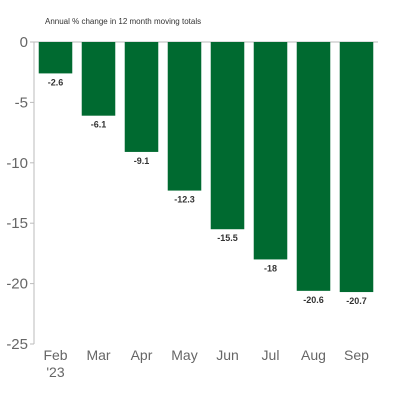 The height and width of the screenshot is (400, 400). Describe the element at coordinates (206, 363) in the screenshot. I see `x-axis: Feb '23 Mar Apr May Jun Jul Aug Sep` at that location.